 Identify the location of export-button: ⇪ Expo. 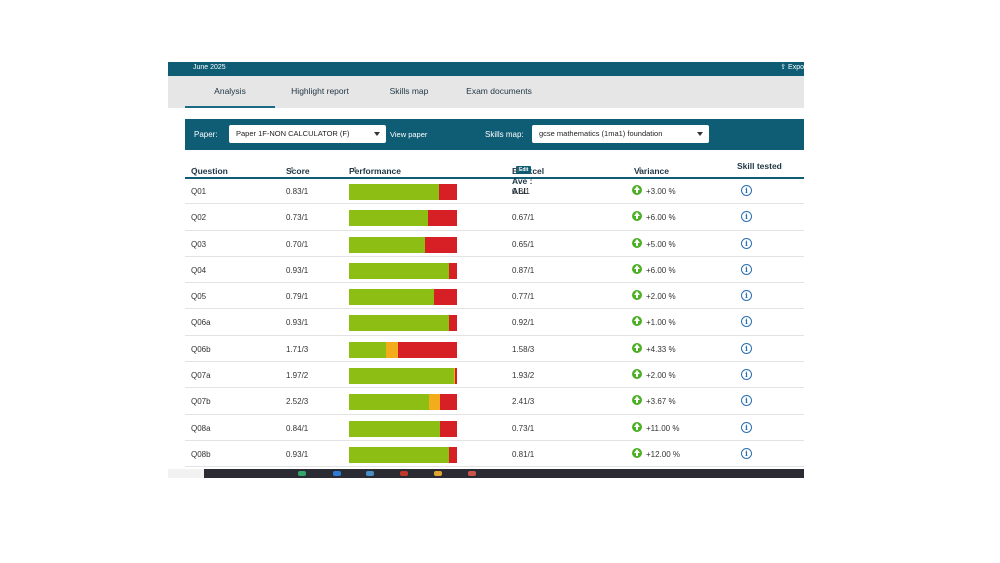
(792, 67).